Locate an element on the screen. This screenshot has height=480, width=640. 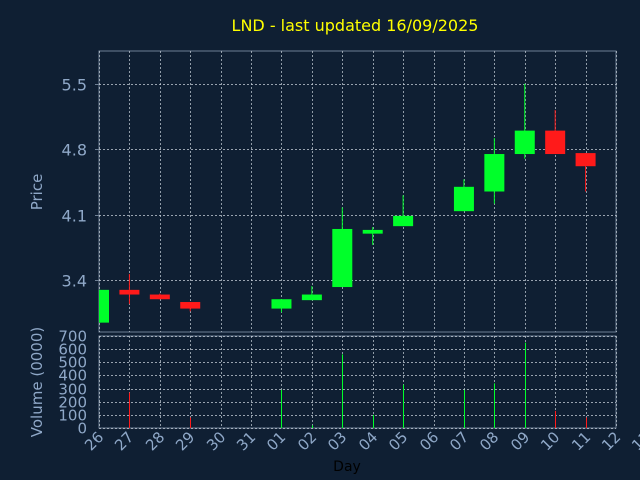
x-axis-label: Day is located at coordinates (347, 467).